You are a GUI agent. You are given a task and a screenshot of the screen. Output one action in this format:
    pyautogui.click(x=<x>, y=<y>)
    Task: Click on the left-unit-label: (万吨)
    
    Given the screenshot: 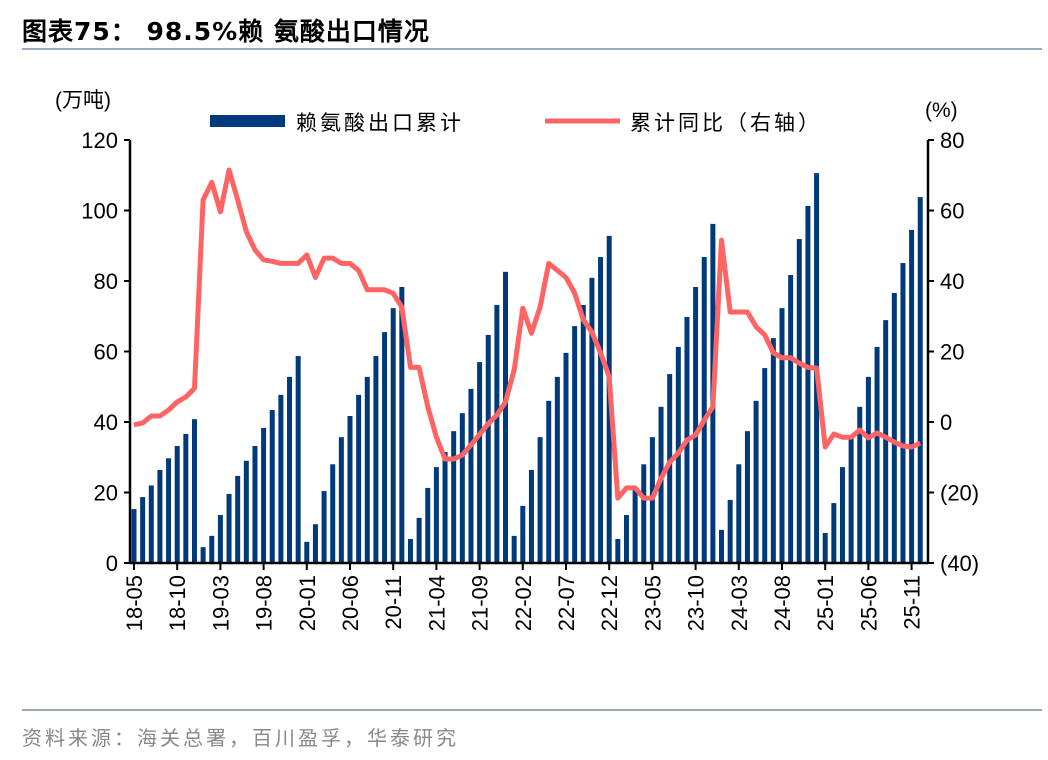 What is the action you would take?
    pyautogui.click(x=83, y=100)
    